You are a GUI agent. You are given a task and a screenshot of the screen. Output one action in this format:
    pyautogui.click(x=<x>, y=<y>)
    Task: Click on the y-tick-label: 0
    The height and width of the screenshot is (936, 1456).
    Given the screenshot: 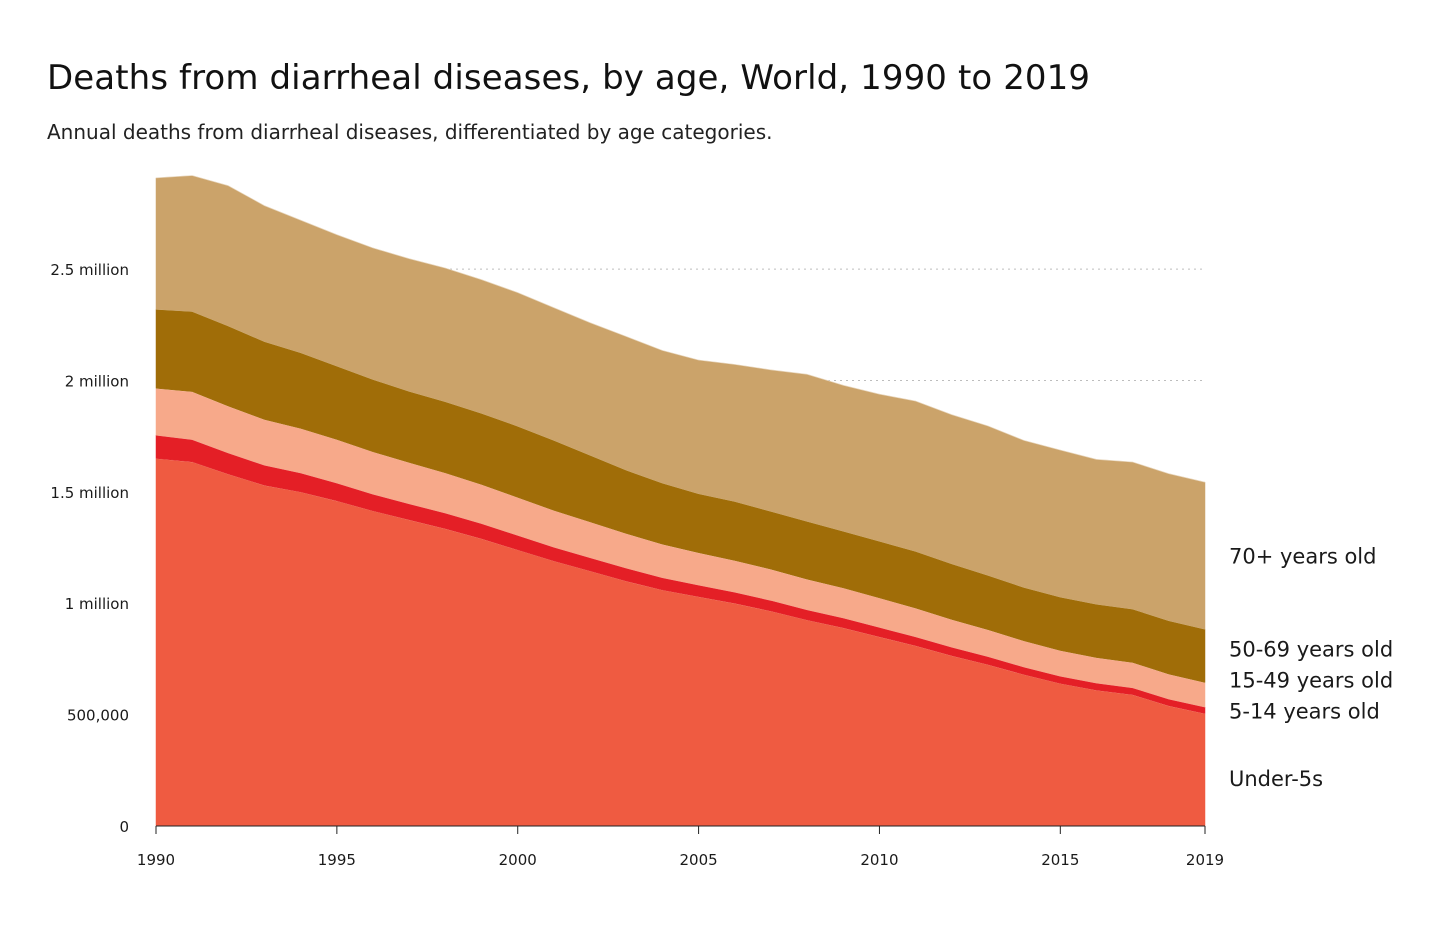 What is the action you would take?
    pyautogui.click(x=124, y=827)
    